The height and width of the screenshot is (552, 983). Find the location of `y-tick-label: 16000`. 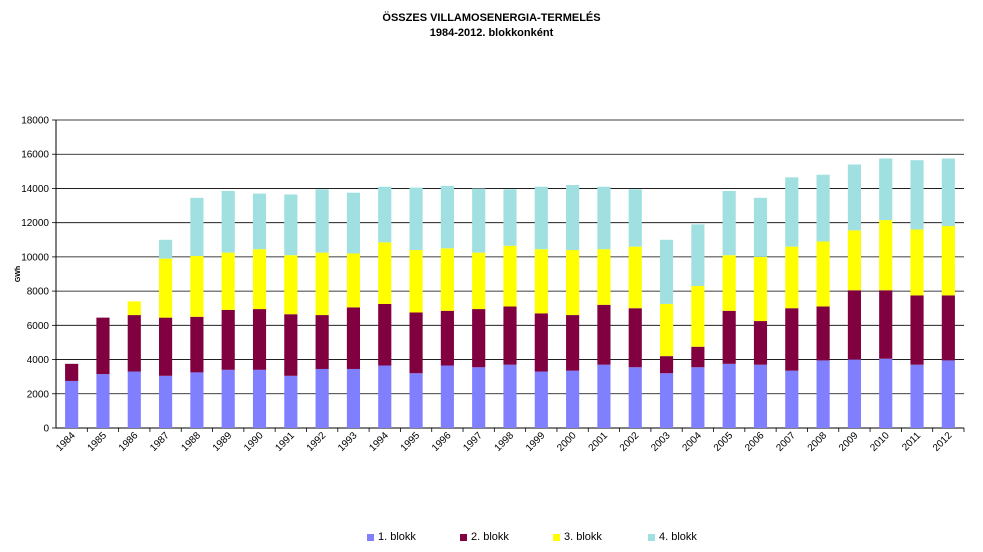

y-tick-label: 16000 is located at coordinates (35, 155).